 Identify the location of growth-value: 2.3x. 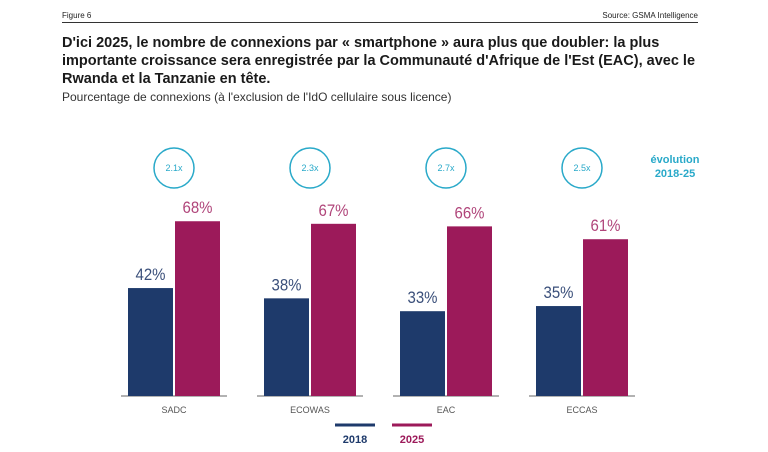
(310, 168).